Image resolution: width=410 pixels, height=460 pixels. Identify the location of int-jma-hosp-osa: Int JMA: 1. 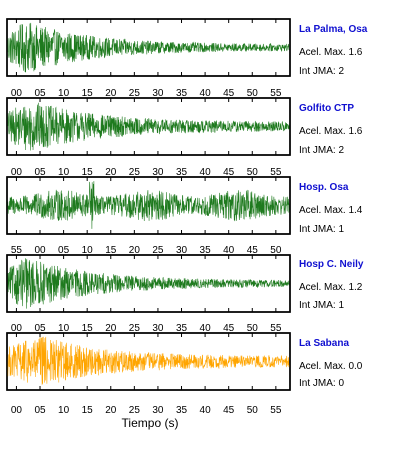
(322, 229).